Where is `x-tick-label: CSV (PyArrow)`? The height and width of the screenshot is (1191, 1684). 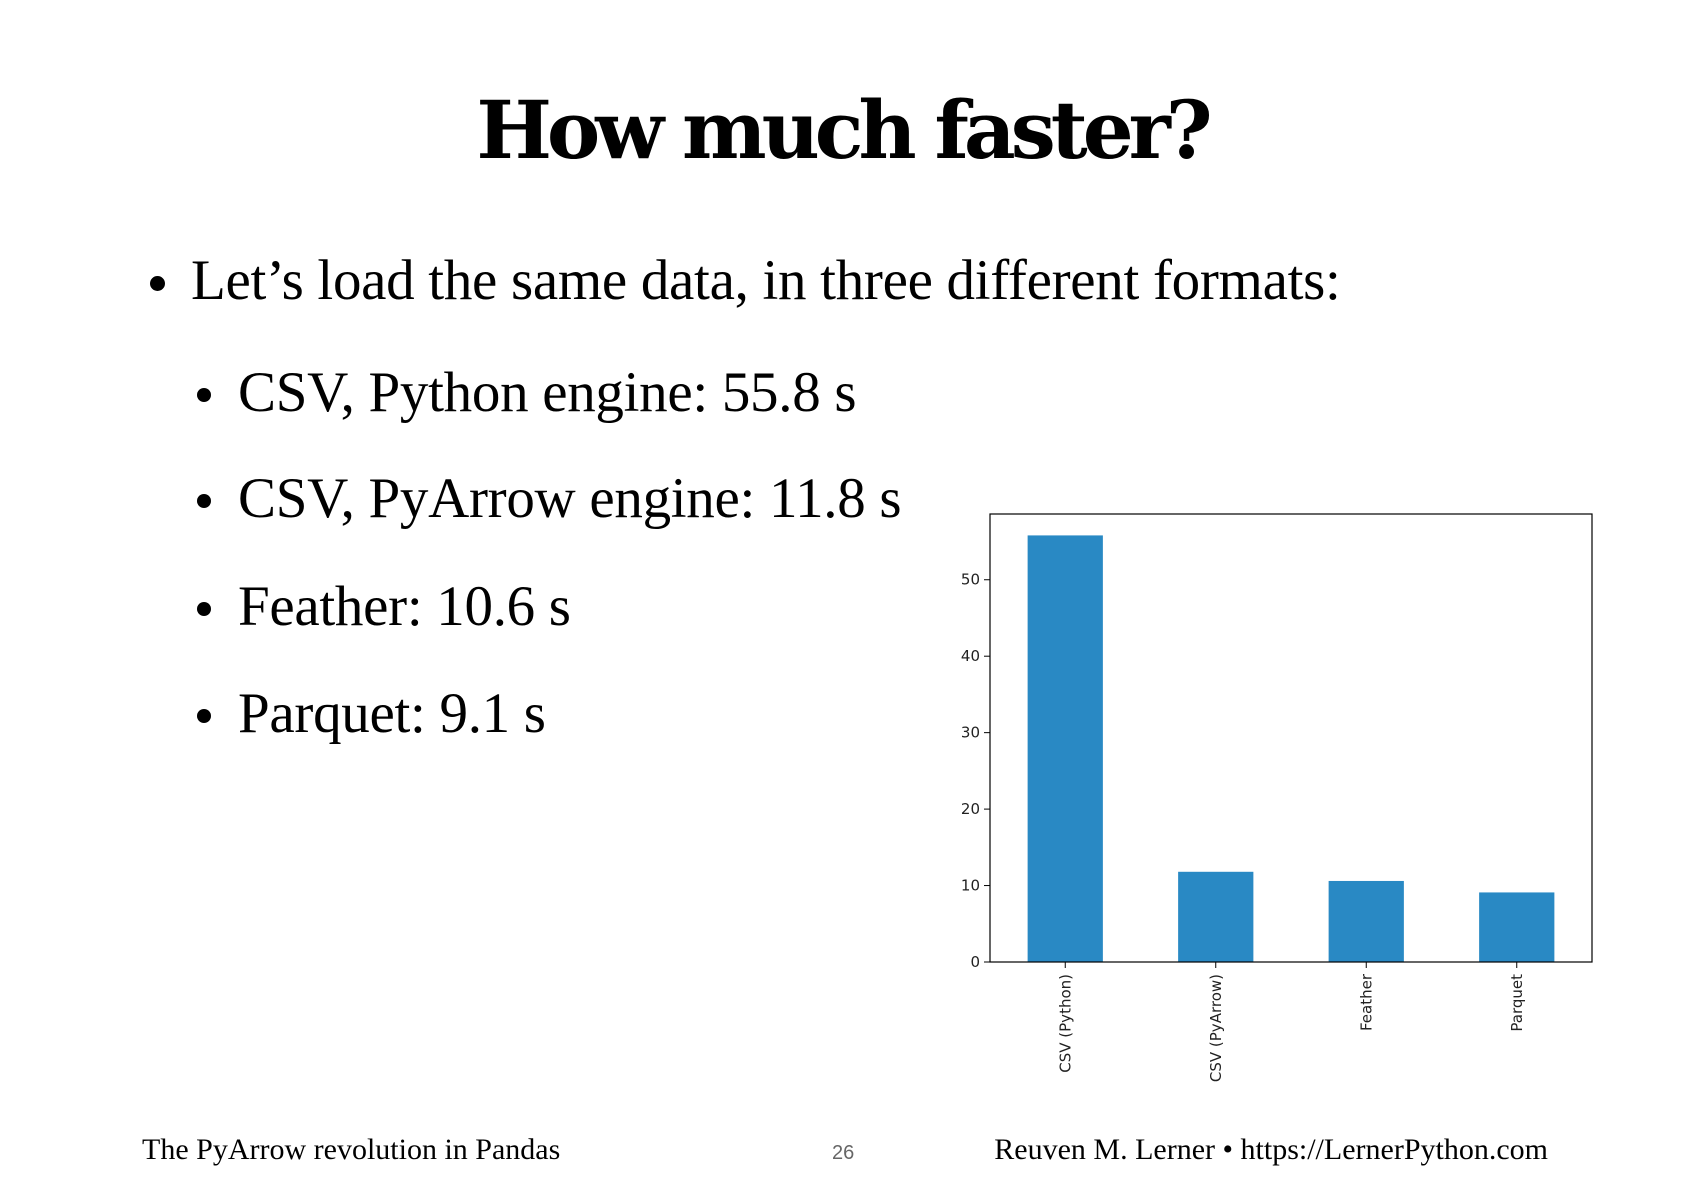 x-tick-label: CSV (PyArrow) is located at coordinates (1216, 1028).